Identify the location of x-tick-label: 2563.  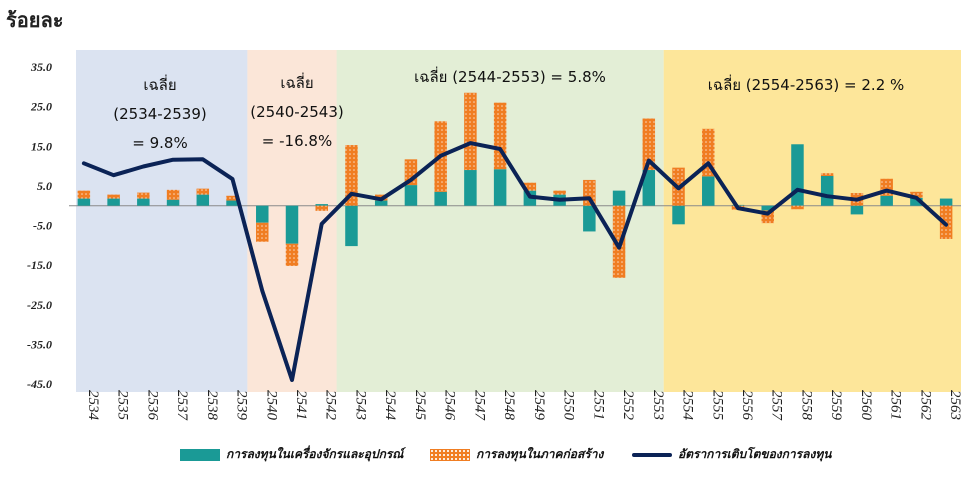
(955, 405).